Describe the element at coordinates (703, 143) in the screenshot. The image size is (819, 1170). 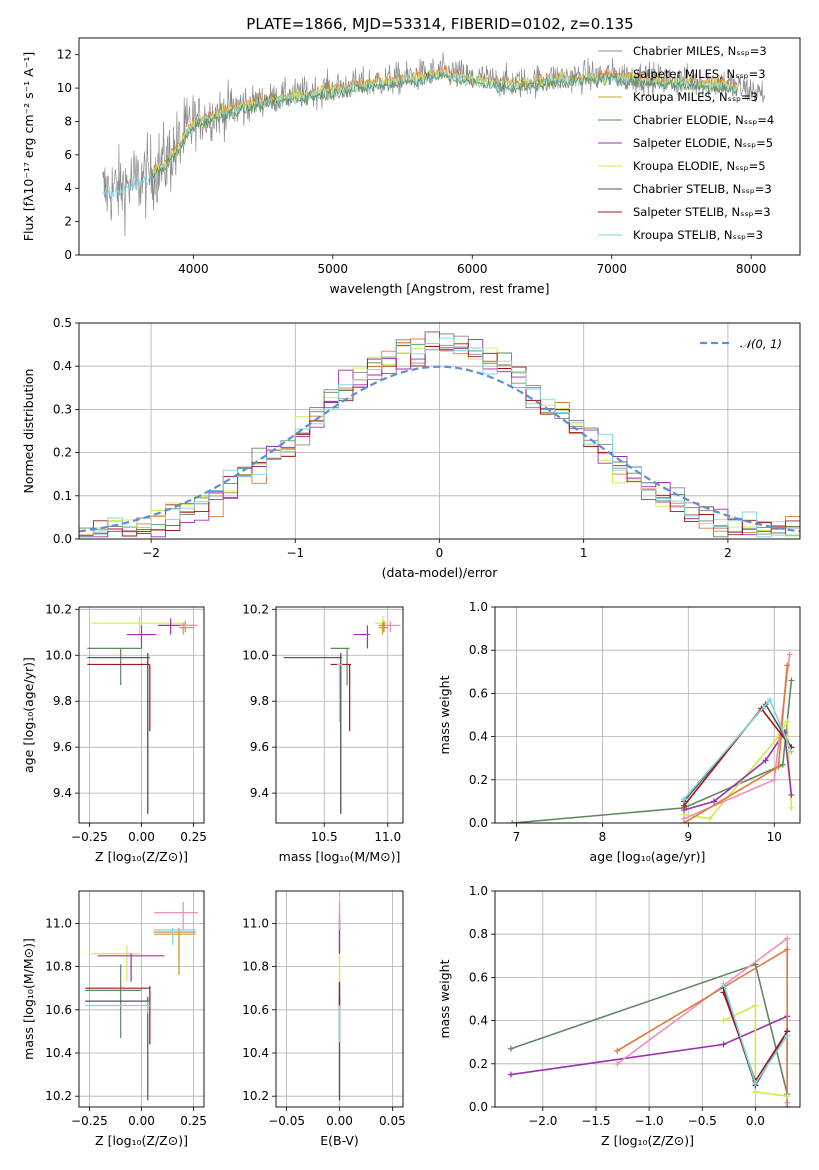
I see `legend-entry: Salpeter ELODIE, Nₛₛₚ=5` at that location.